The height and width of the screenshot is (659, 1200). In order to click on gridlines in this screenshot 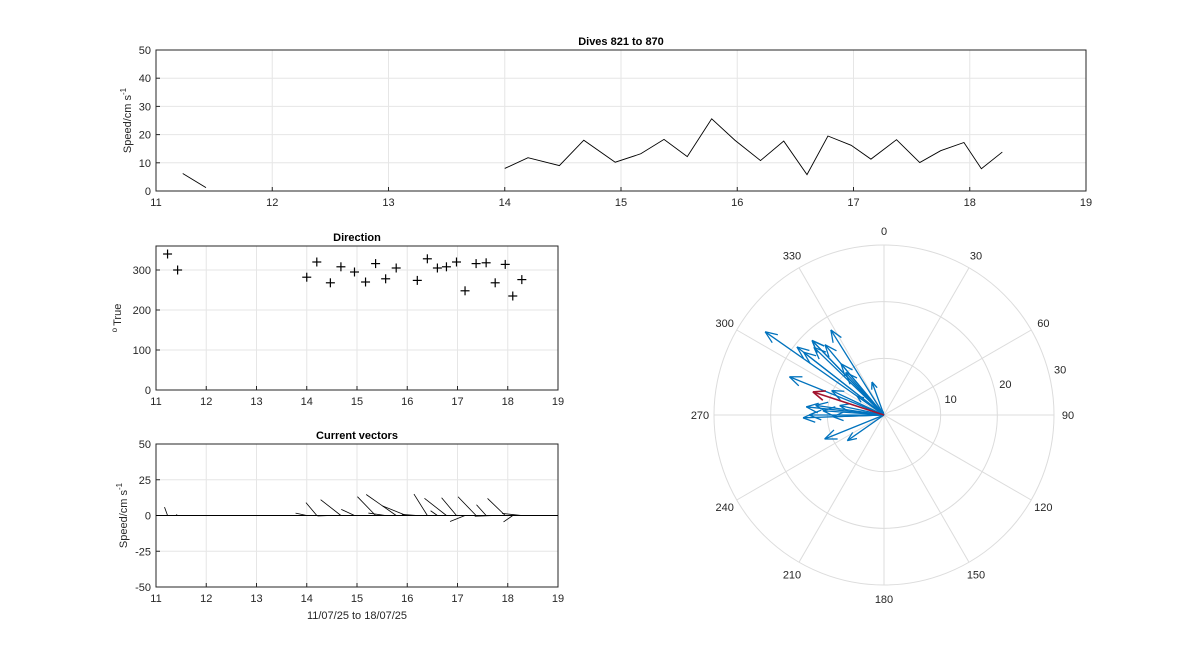, I will do `click(357, 318)`.